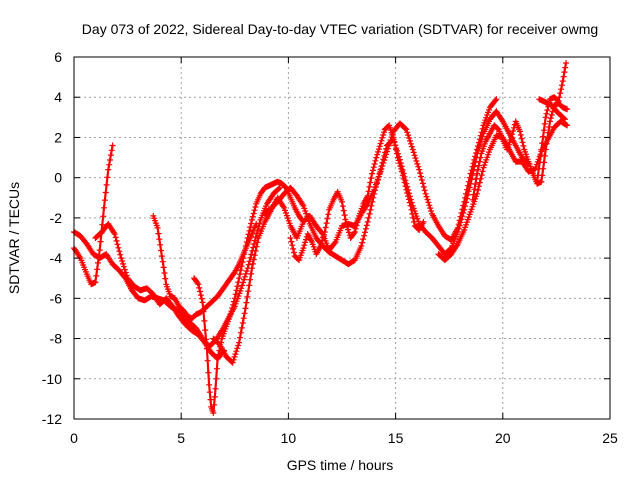 The height and width of the screenshot is (480, 640). What do you see at coordinates (181, 438) in the screenshot?
I see `x-tick-label: 5` at bounding box center [181, 438].